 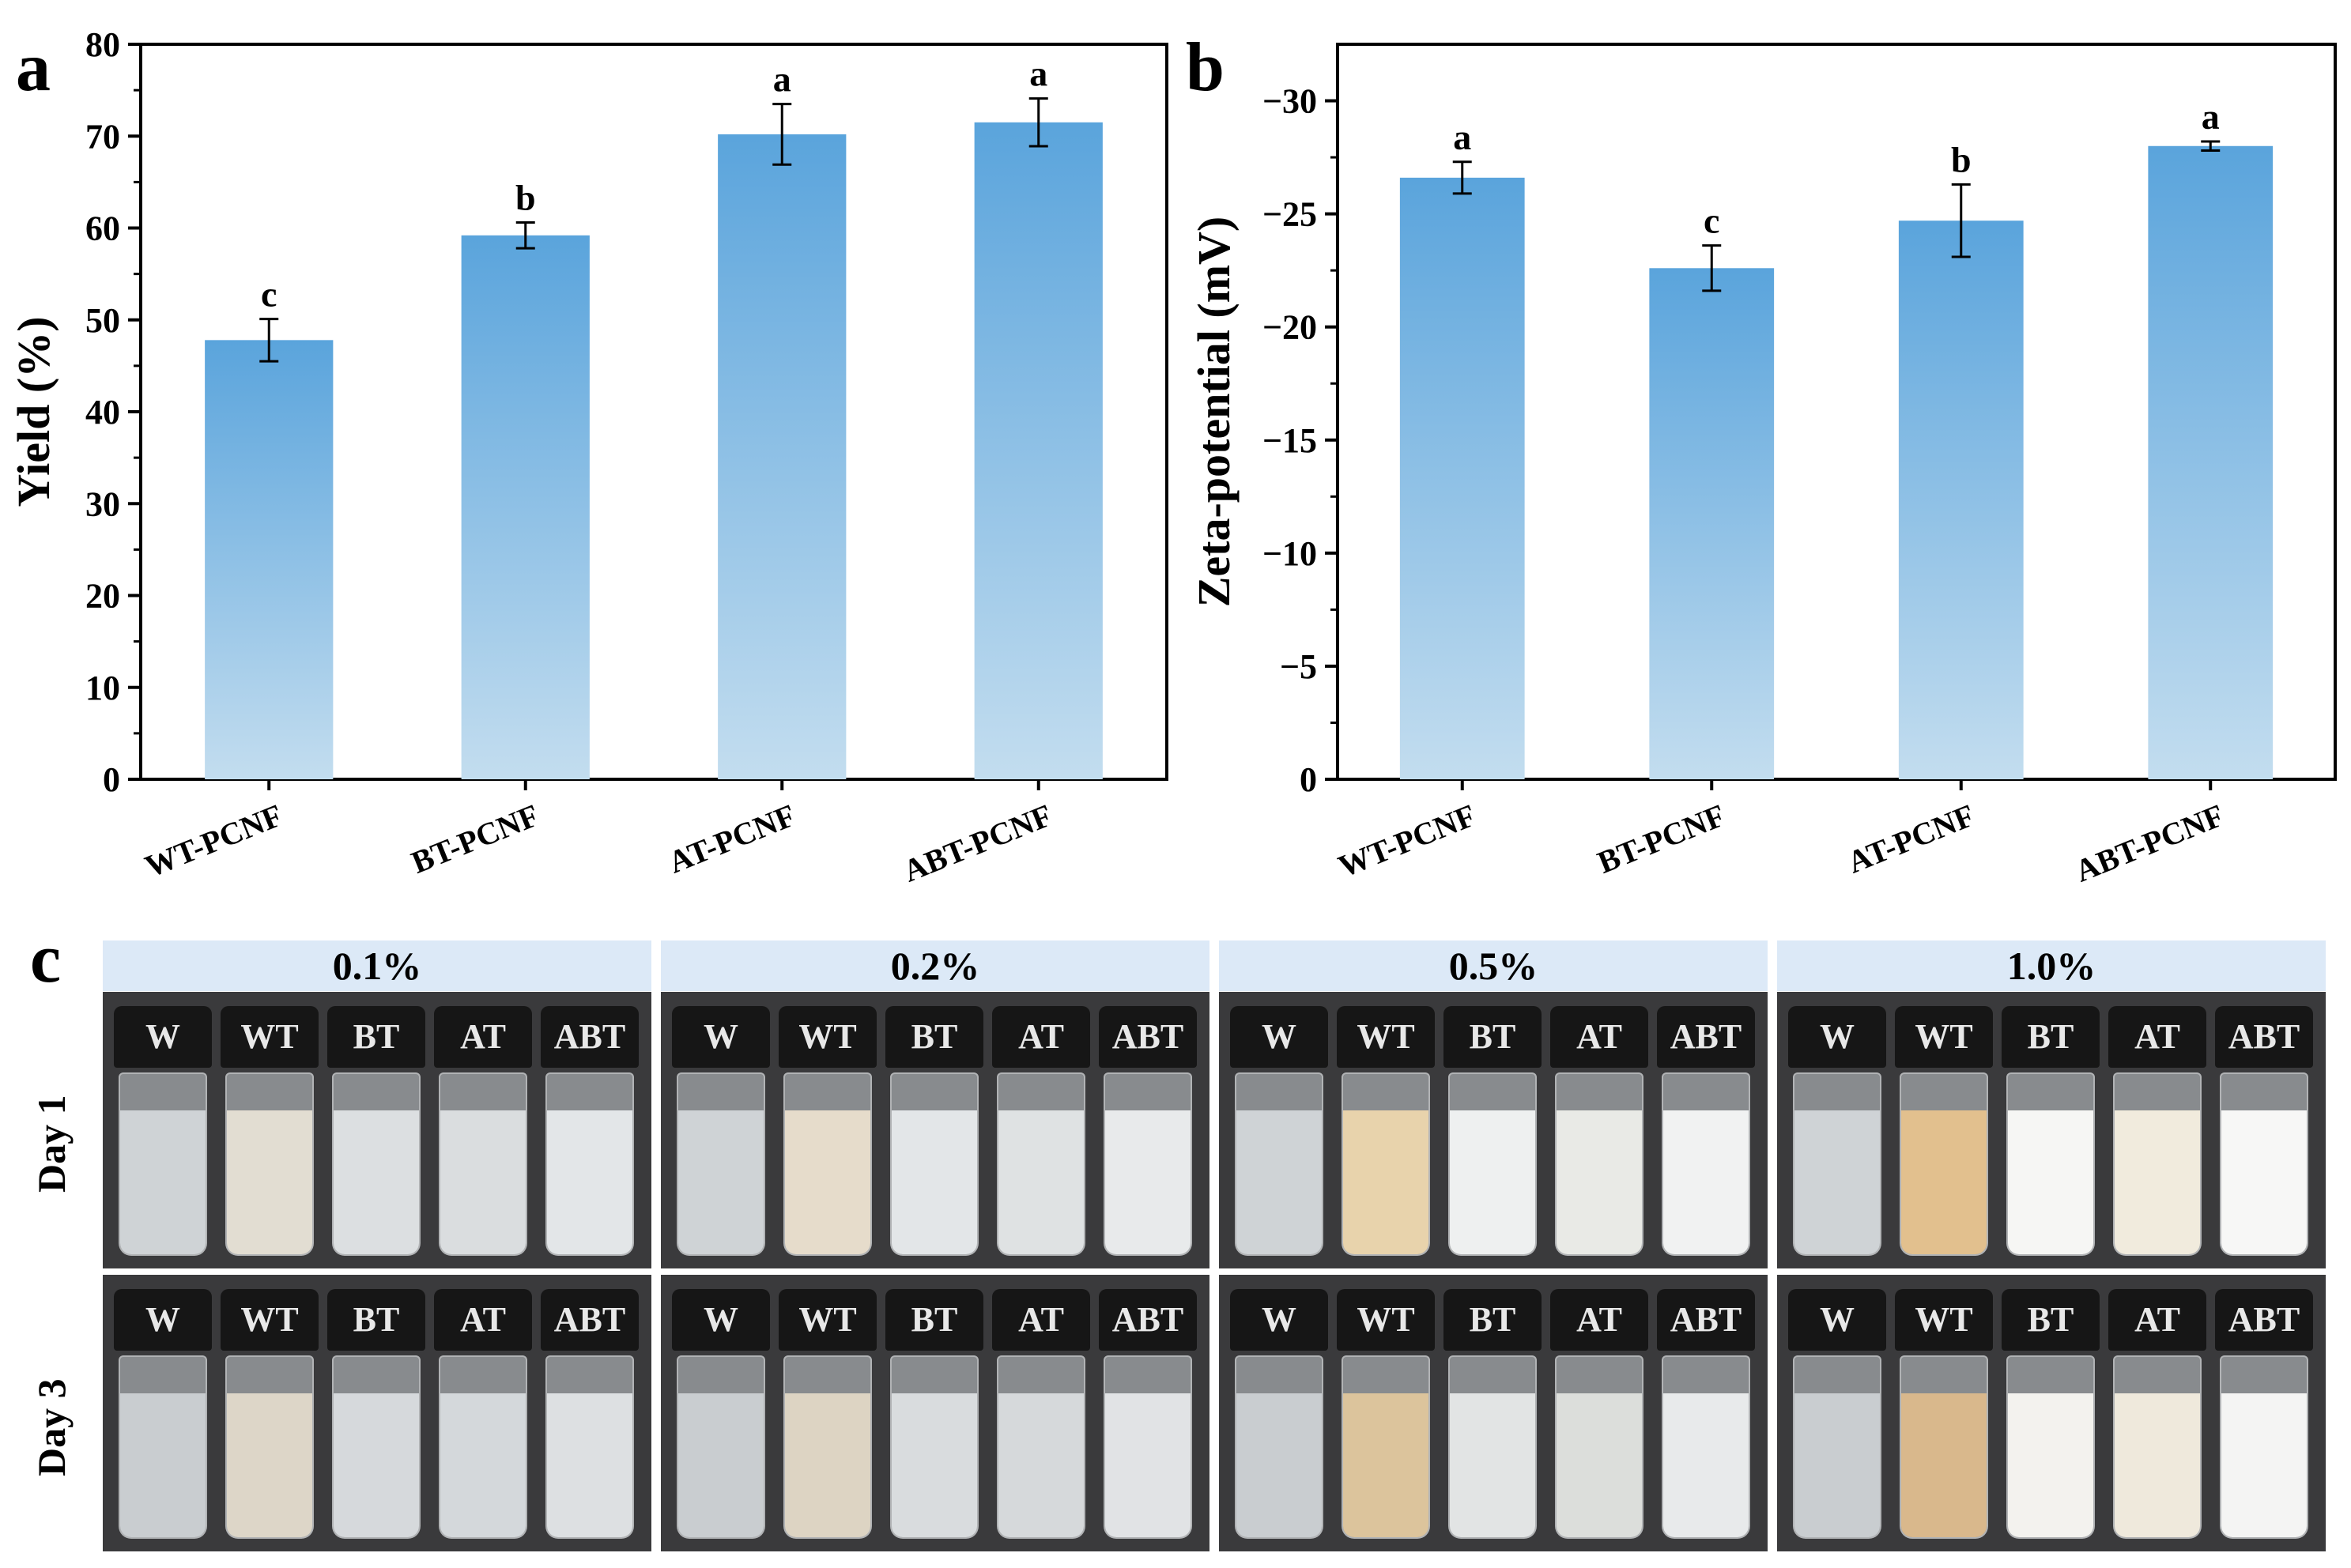 What do you see at coordinates (1289, 214) in the screenshot?
I see `chart-b-ytick-label: −25` at bounding box center [1289, 214].